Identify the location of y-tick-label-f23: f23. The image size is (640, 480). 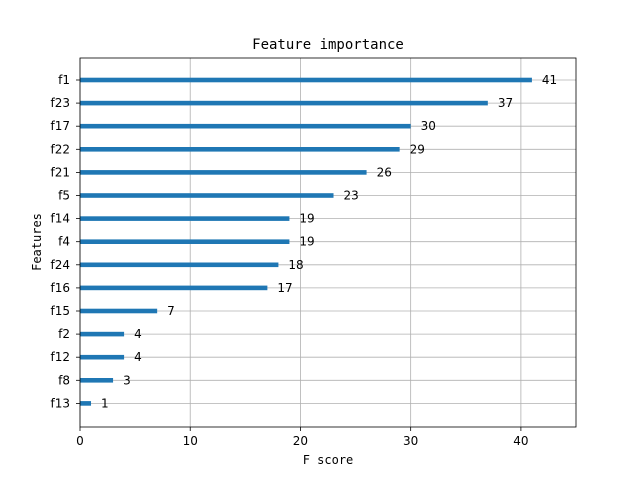
(61, 103).